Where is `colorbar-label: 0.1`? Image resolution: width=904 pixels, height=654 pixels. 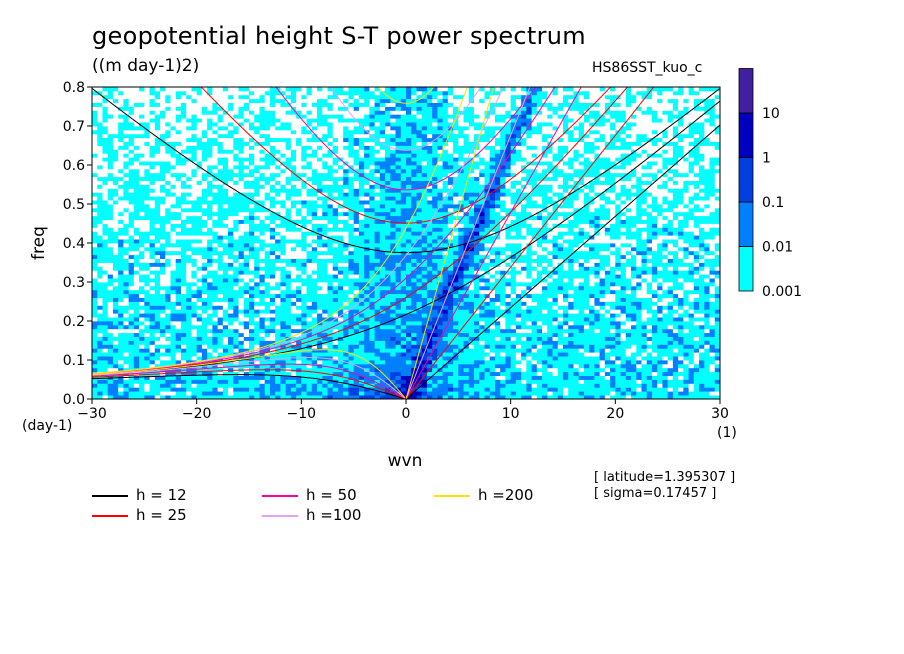 colorbar-label: 0.1 is located at coordinates (773, 203).